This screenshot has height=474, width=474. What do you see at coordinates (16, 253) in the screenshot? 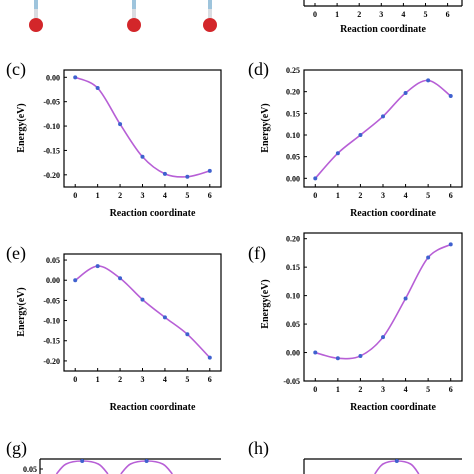
I see `panel-letter: (e)` at bounding box center [16, 253].